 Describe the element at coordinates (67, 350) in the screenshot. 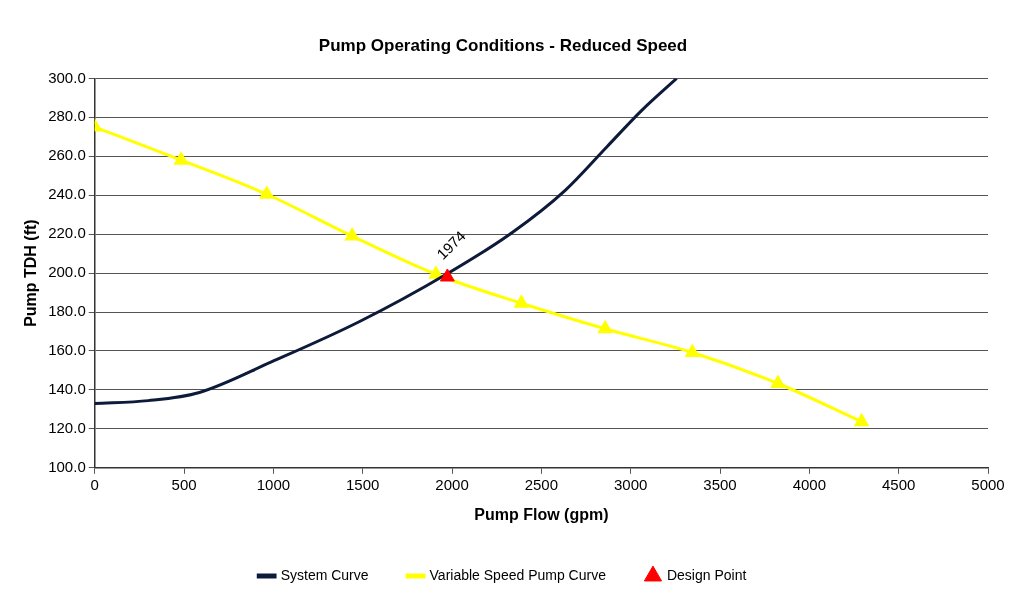

I see `y-tick-label: 160.0` at that location.